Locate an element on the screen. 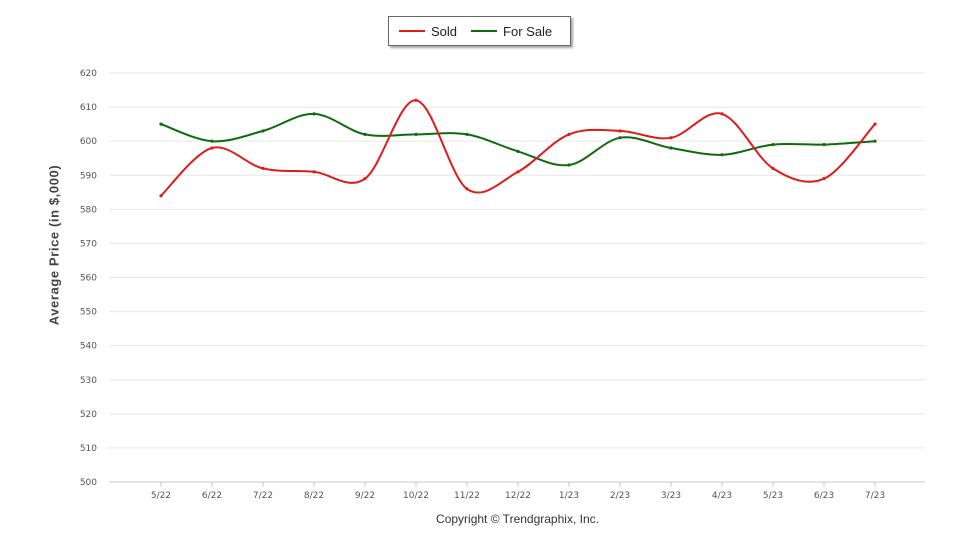  y-axis-label-wrap: Average Price (in $,000) is located at coordinates (54, 245).